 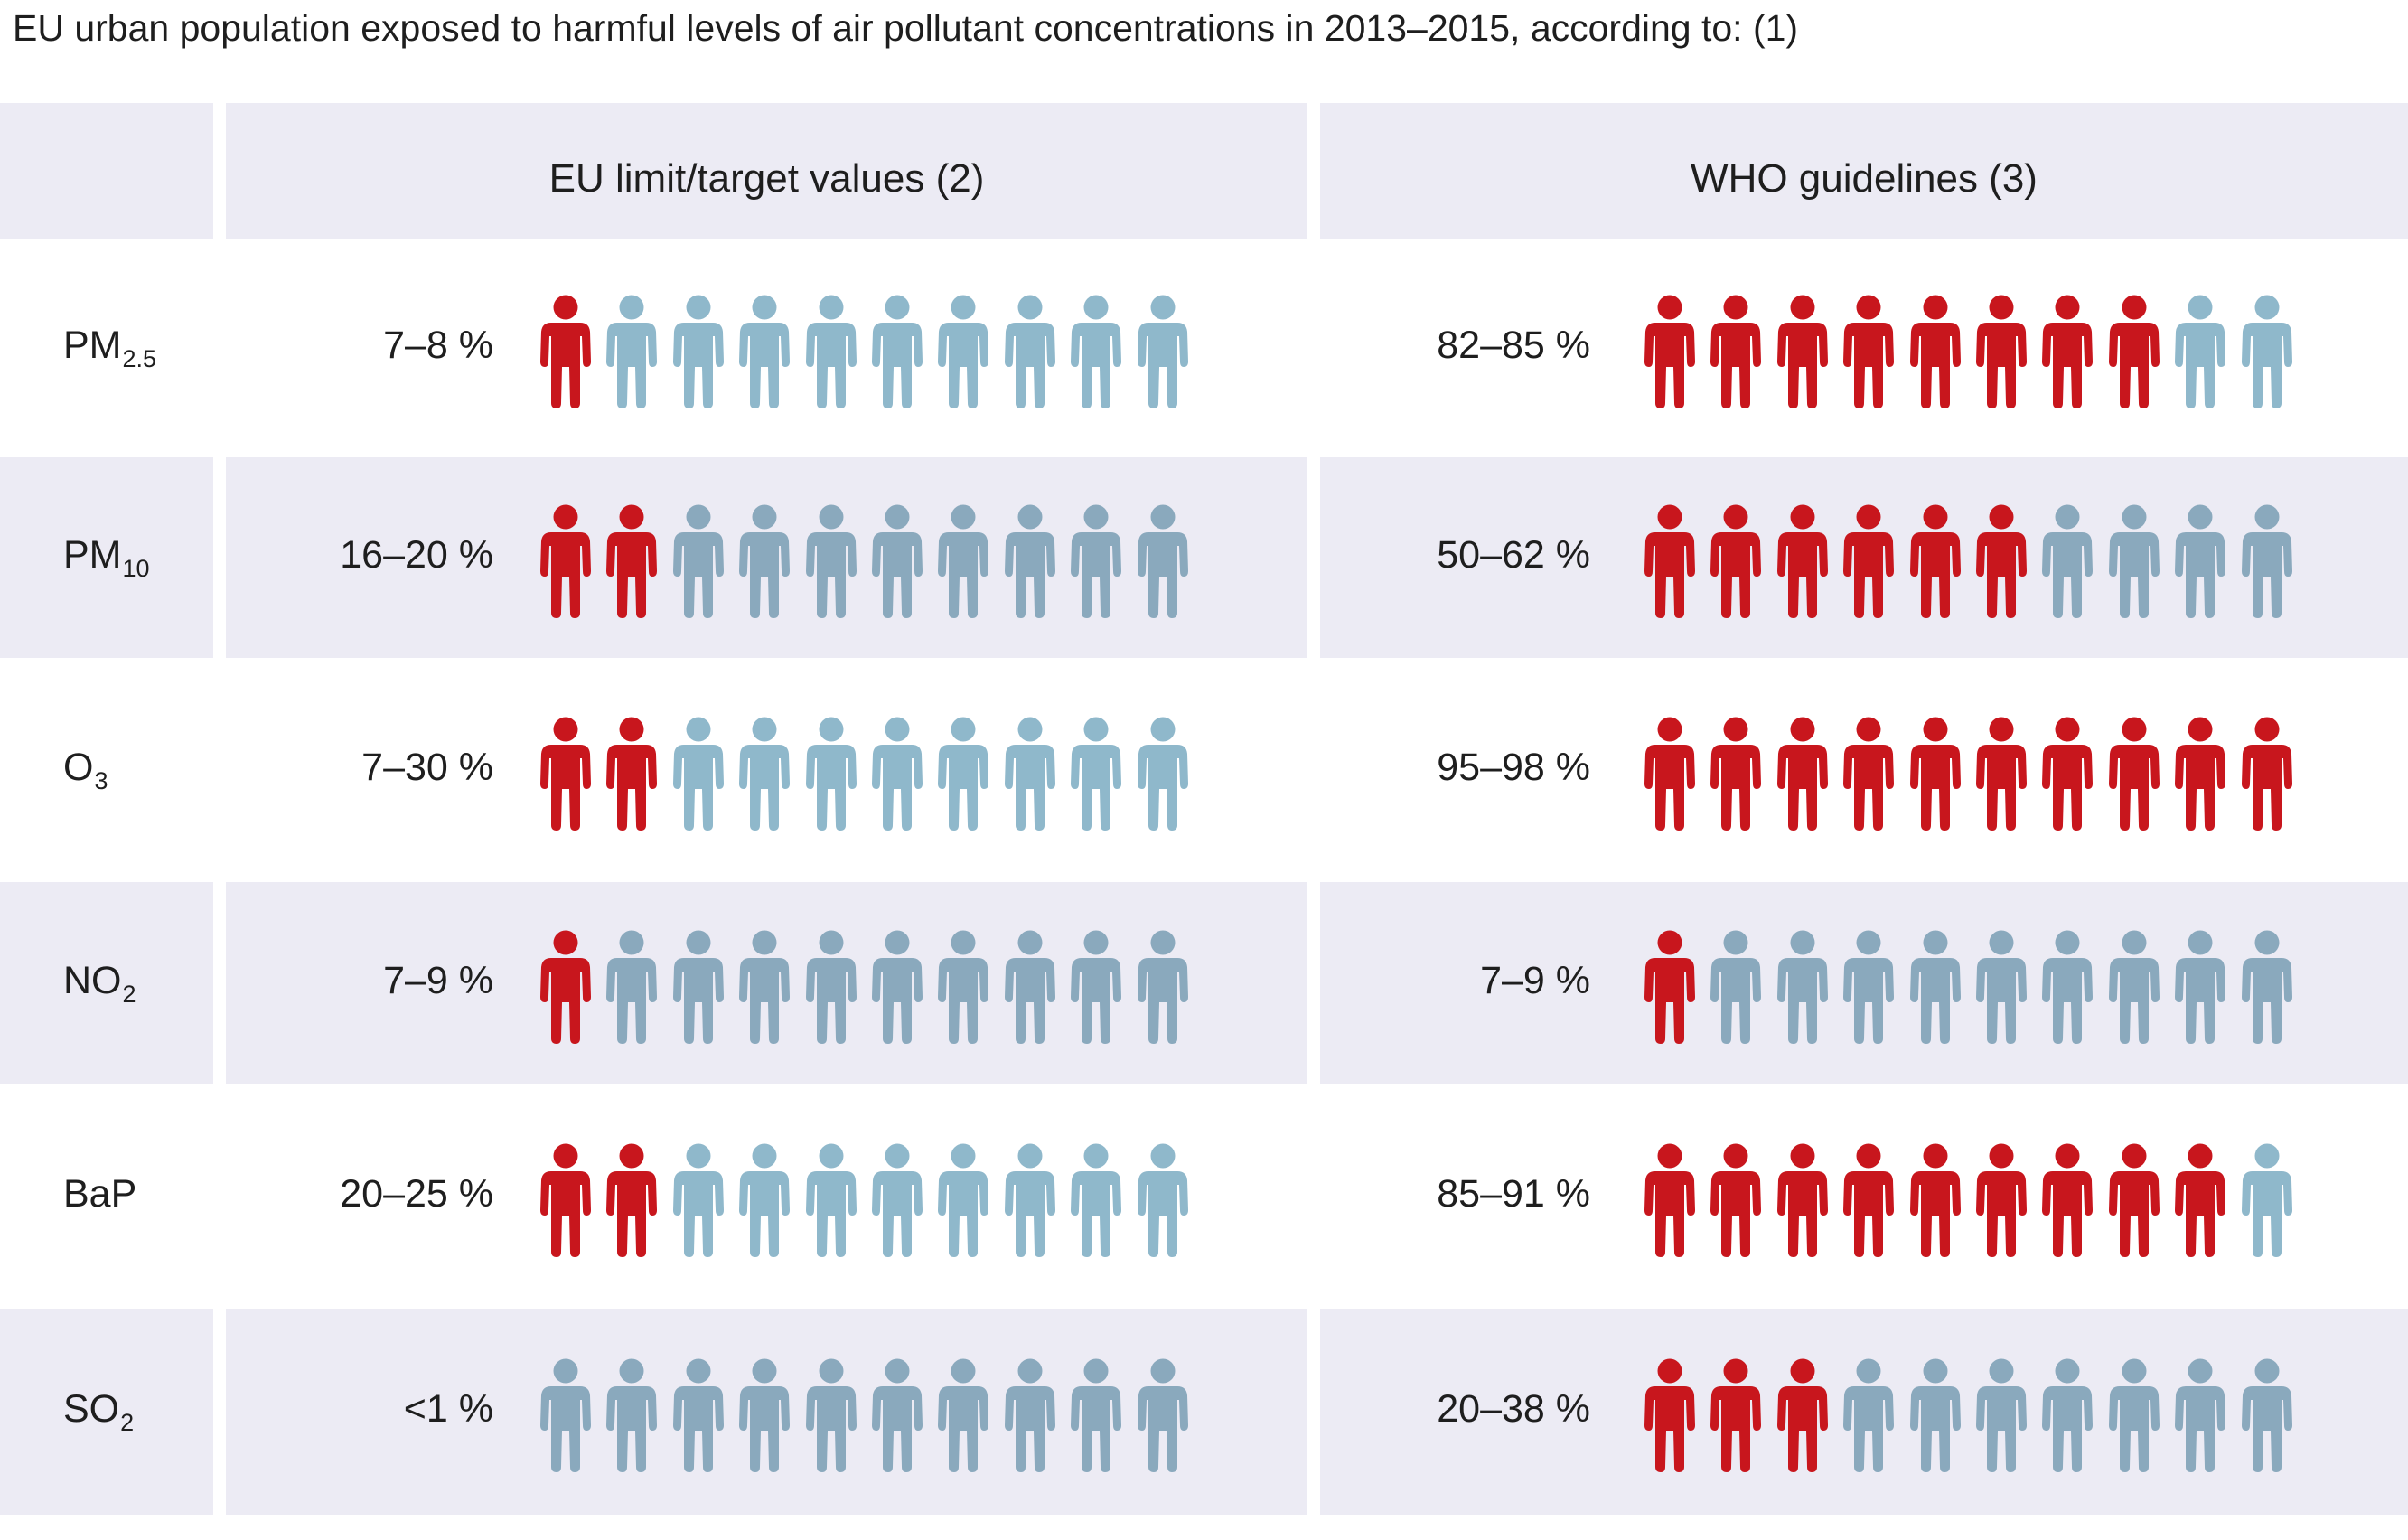 I want to click on header-cell-who, so click(x=1864, y=171).